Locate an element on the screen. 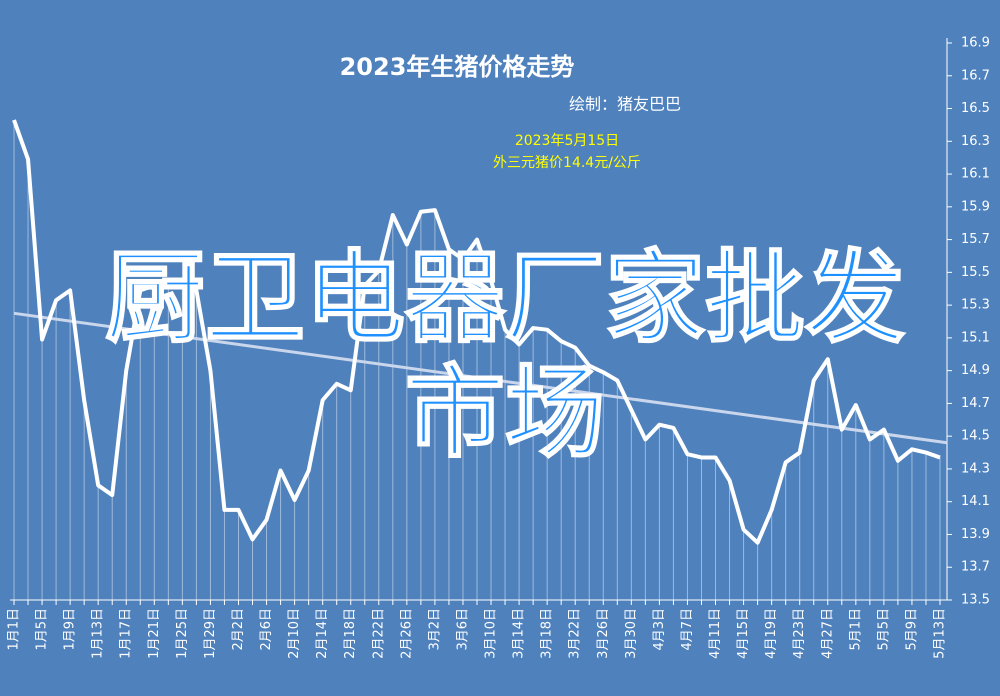  y-tick-label: 13.9 is located at coordinates (975, 534).